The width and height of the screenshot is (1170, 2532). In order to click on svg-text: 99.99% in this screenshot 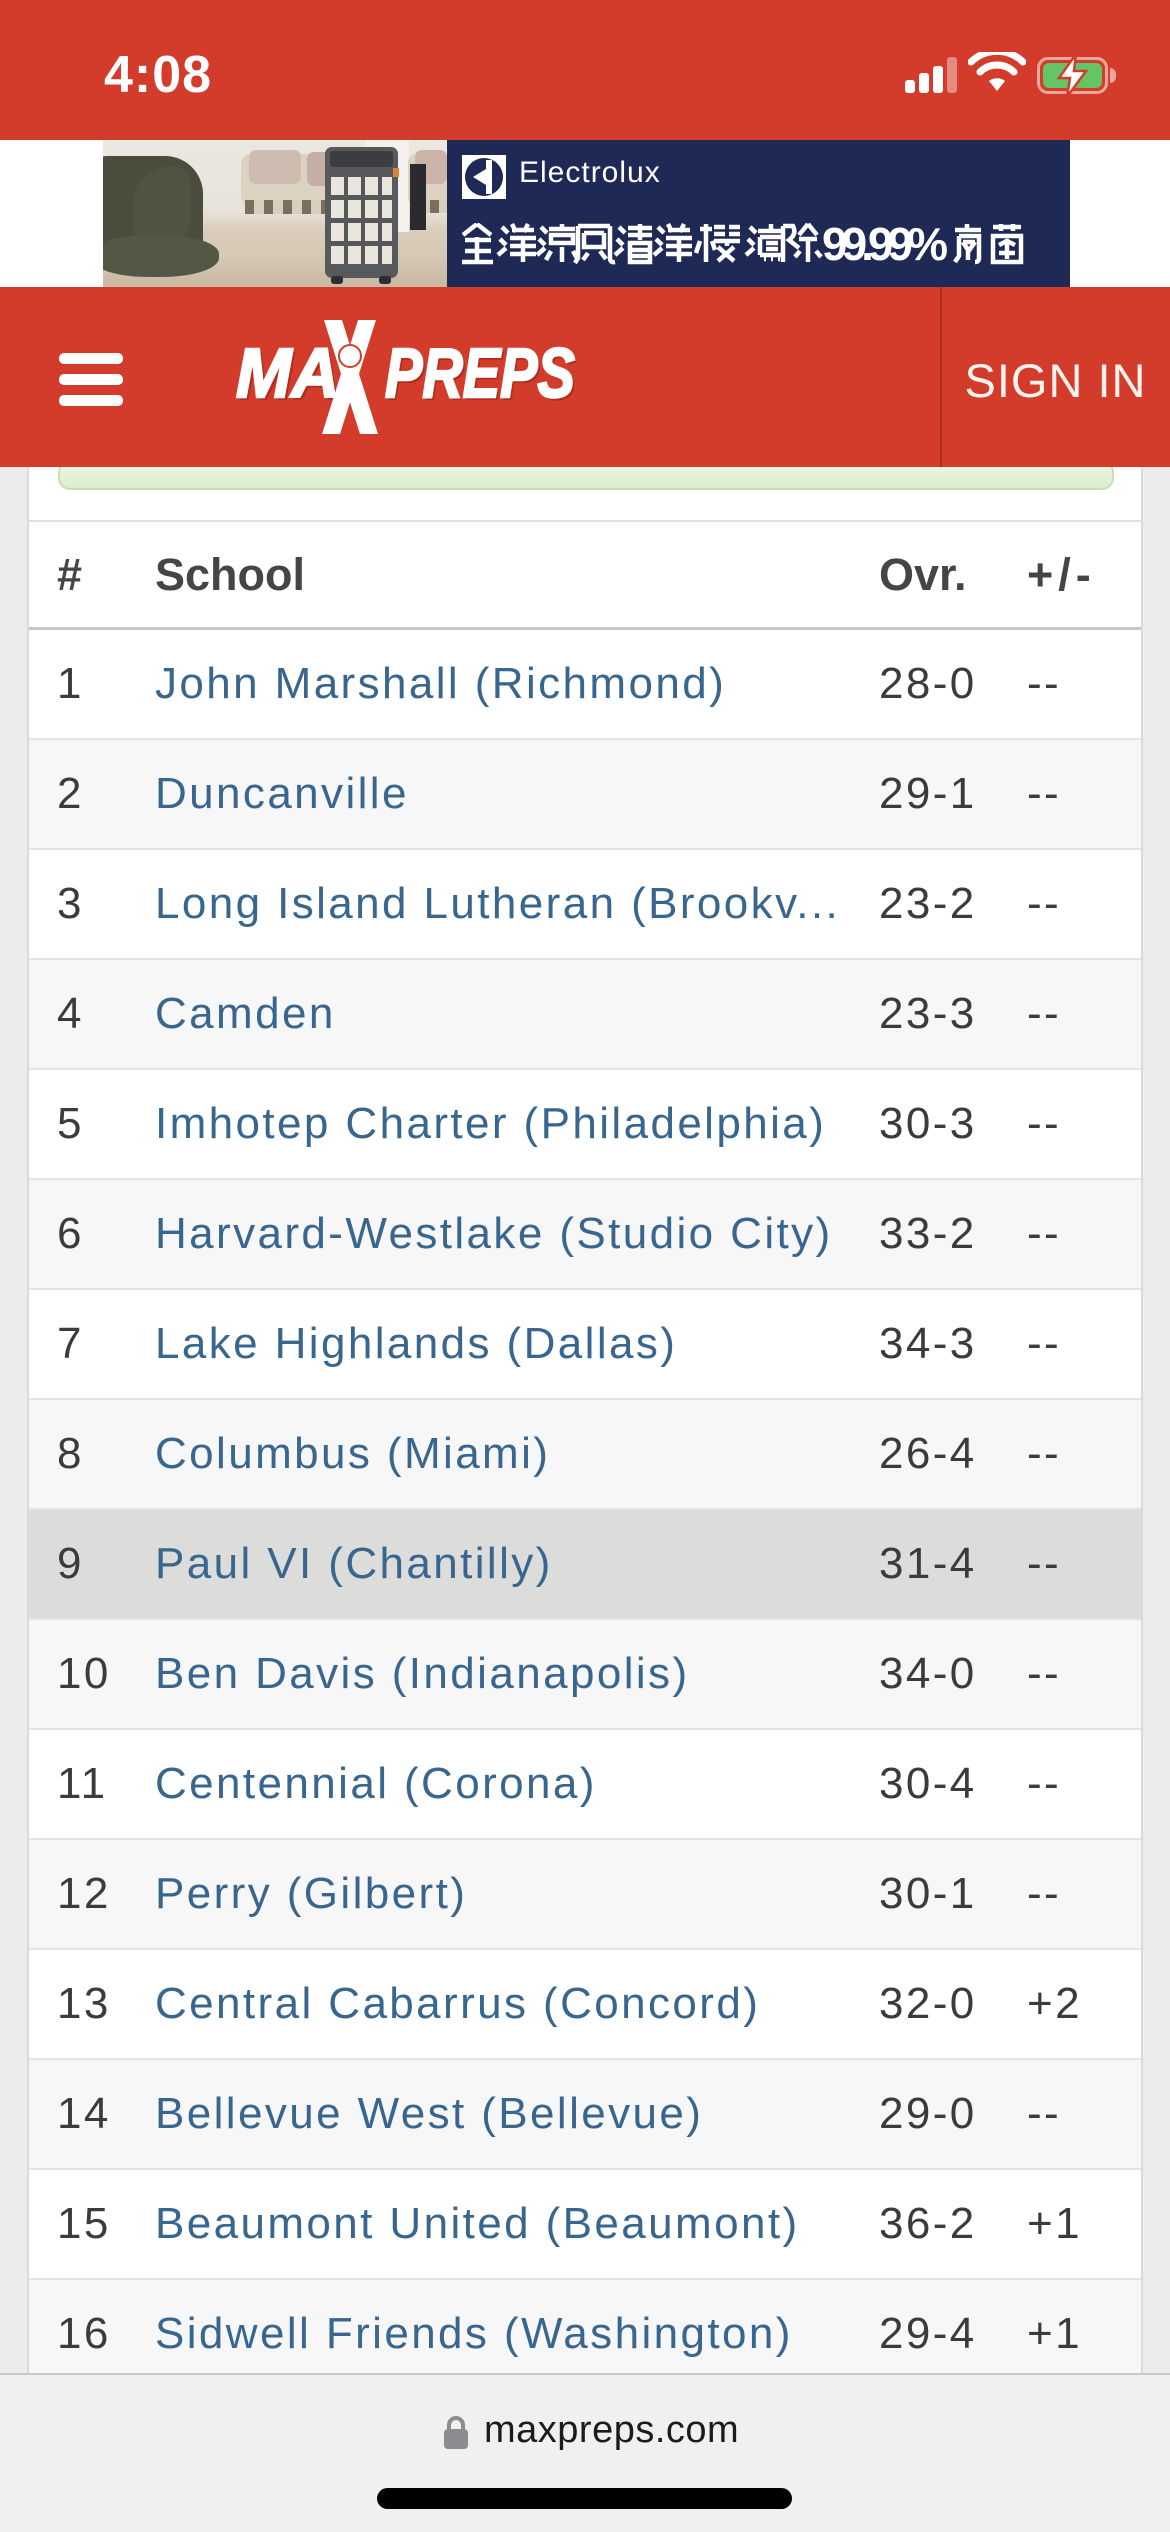, I will do `click(885, 244)`.